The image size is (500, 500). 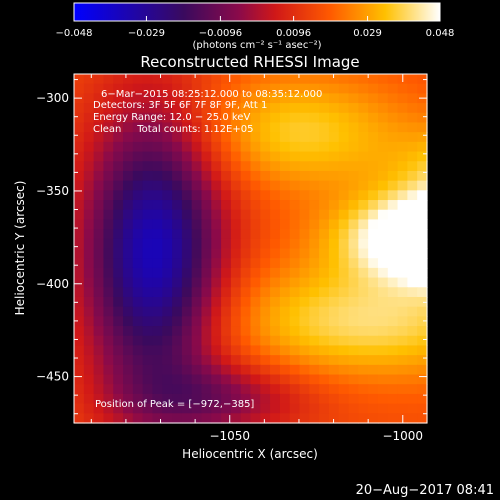 What do you see at coordinates (249, 62) in the screenshot?
I see `chart-title: Reconstructed RHESSI Image` at bounding box center [249, 62].